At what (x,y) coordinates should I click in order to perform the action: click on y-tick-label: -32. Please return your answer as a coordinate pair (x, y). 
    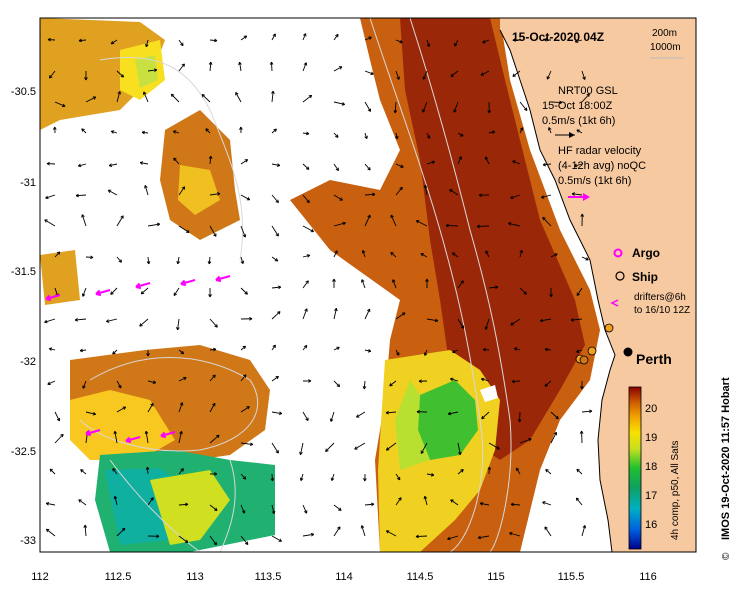
    Looking at the image, I should click on (28, 362).